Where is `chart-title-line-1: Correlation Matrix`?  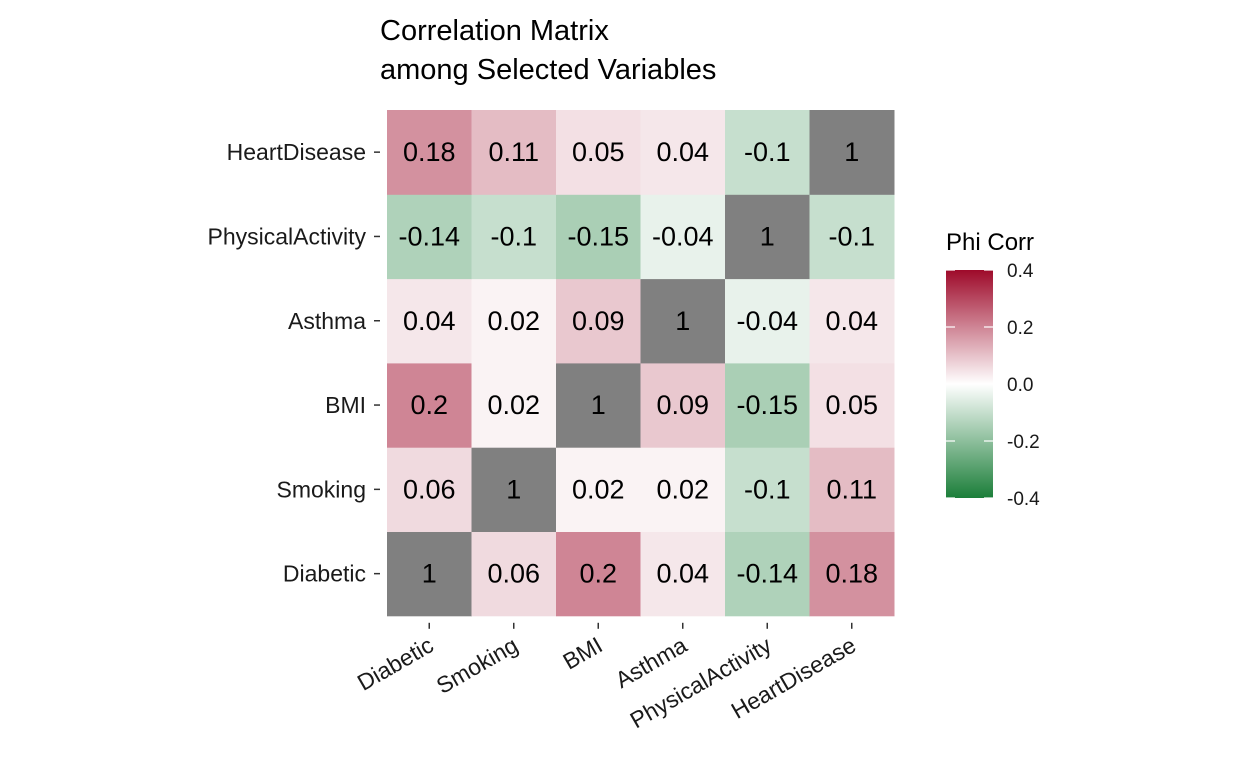
chart-title-line-1: Correlation Matrix is located at coordinates (494, 31).